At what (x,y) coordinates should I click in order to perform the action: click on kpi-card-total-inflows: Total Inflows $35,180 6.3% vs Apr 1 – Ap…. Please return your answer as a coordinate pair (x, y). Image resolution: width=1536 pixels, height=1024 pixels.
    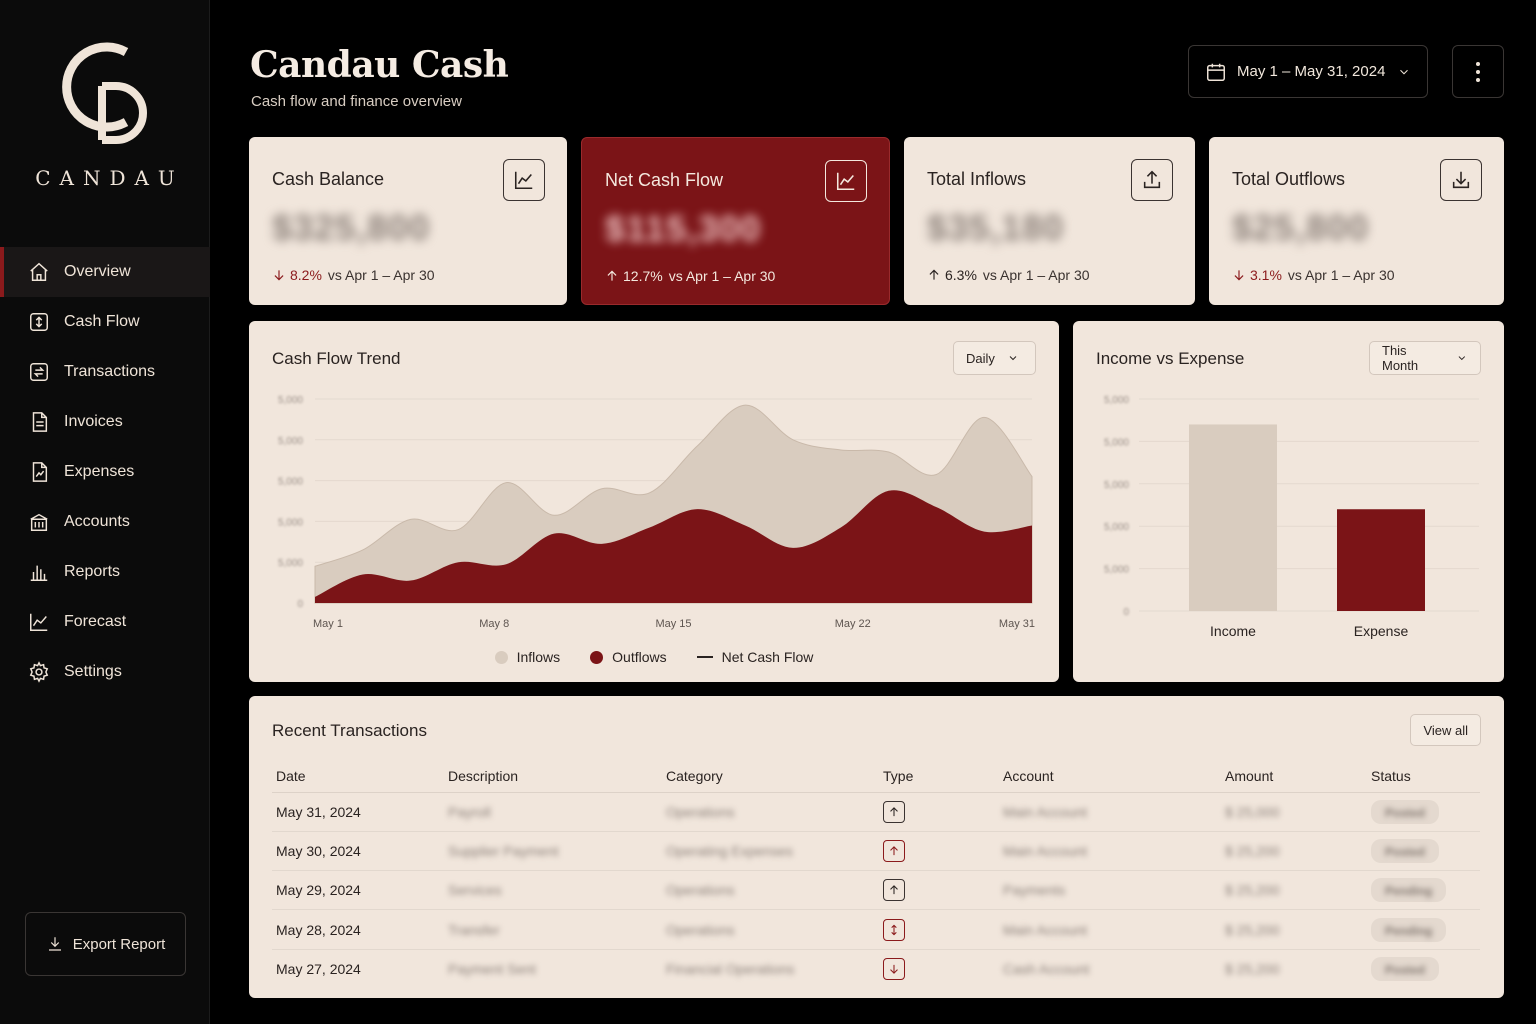
    Looking at the image, I should click on (1049, 221).